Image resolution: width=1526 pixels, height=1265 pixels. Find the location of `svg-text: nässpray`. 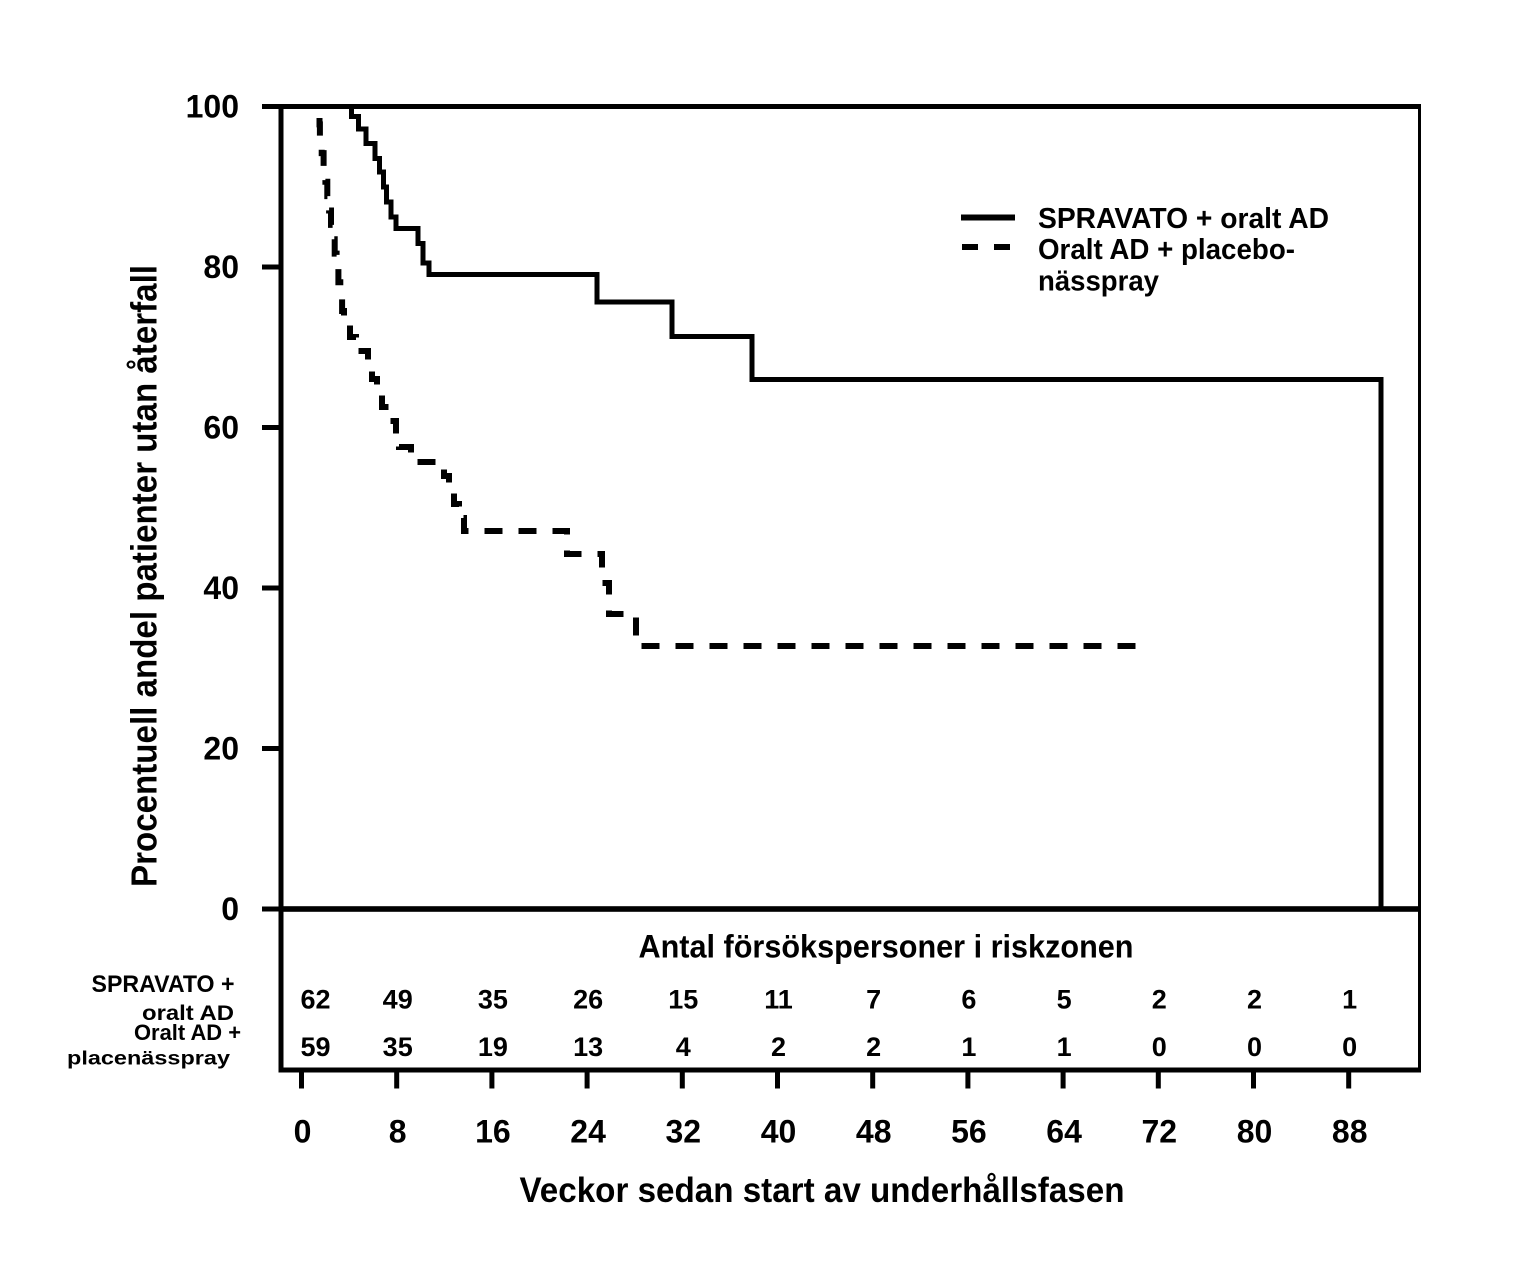

svg-text: nässpray is located at coordinates (1098, 282).